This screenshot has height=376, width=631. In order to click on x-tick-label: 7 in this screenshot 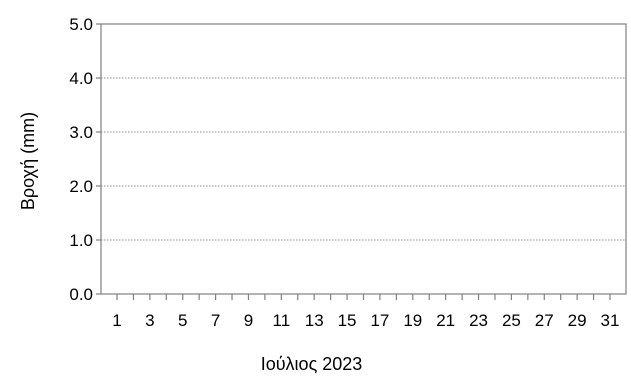, I will do `click(215, 320)`.